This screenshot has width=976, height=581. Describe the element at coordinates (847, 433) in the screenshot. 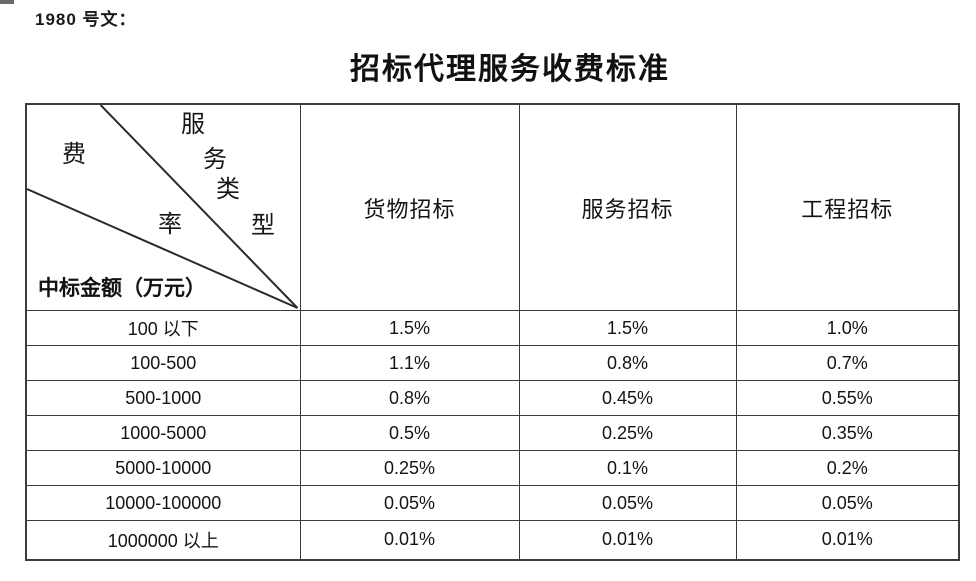

I see `rate-cell: 0.35%` at that location.